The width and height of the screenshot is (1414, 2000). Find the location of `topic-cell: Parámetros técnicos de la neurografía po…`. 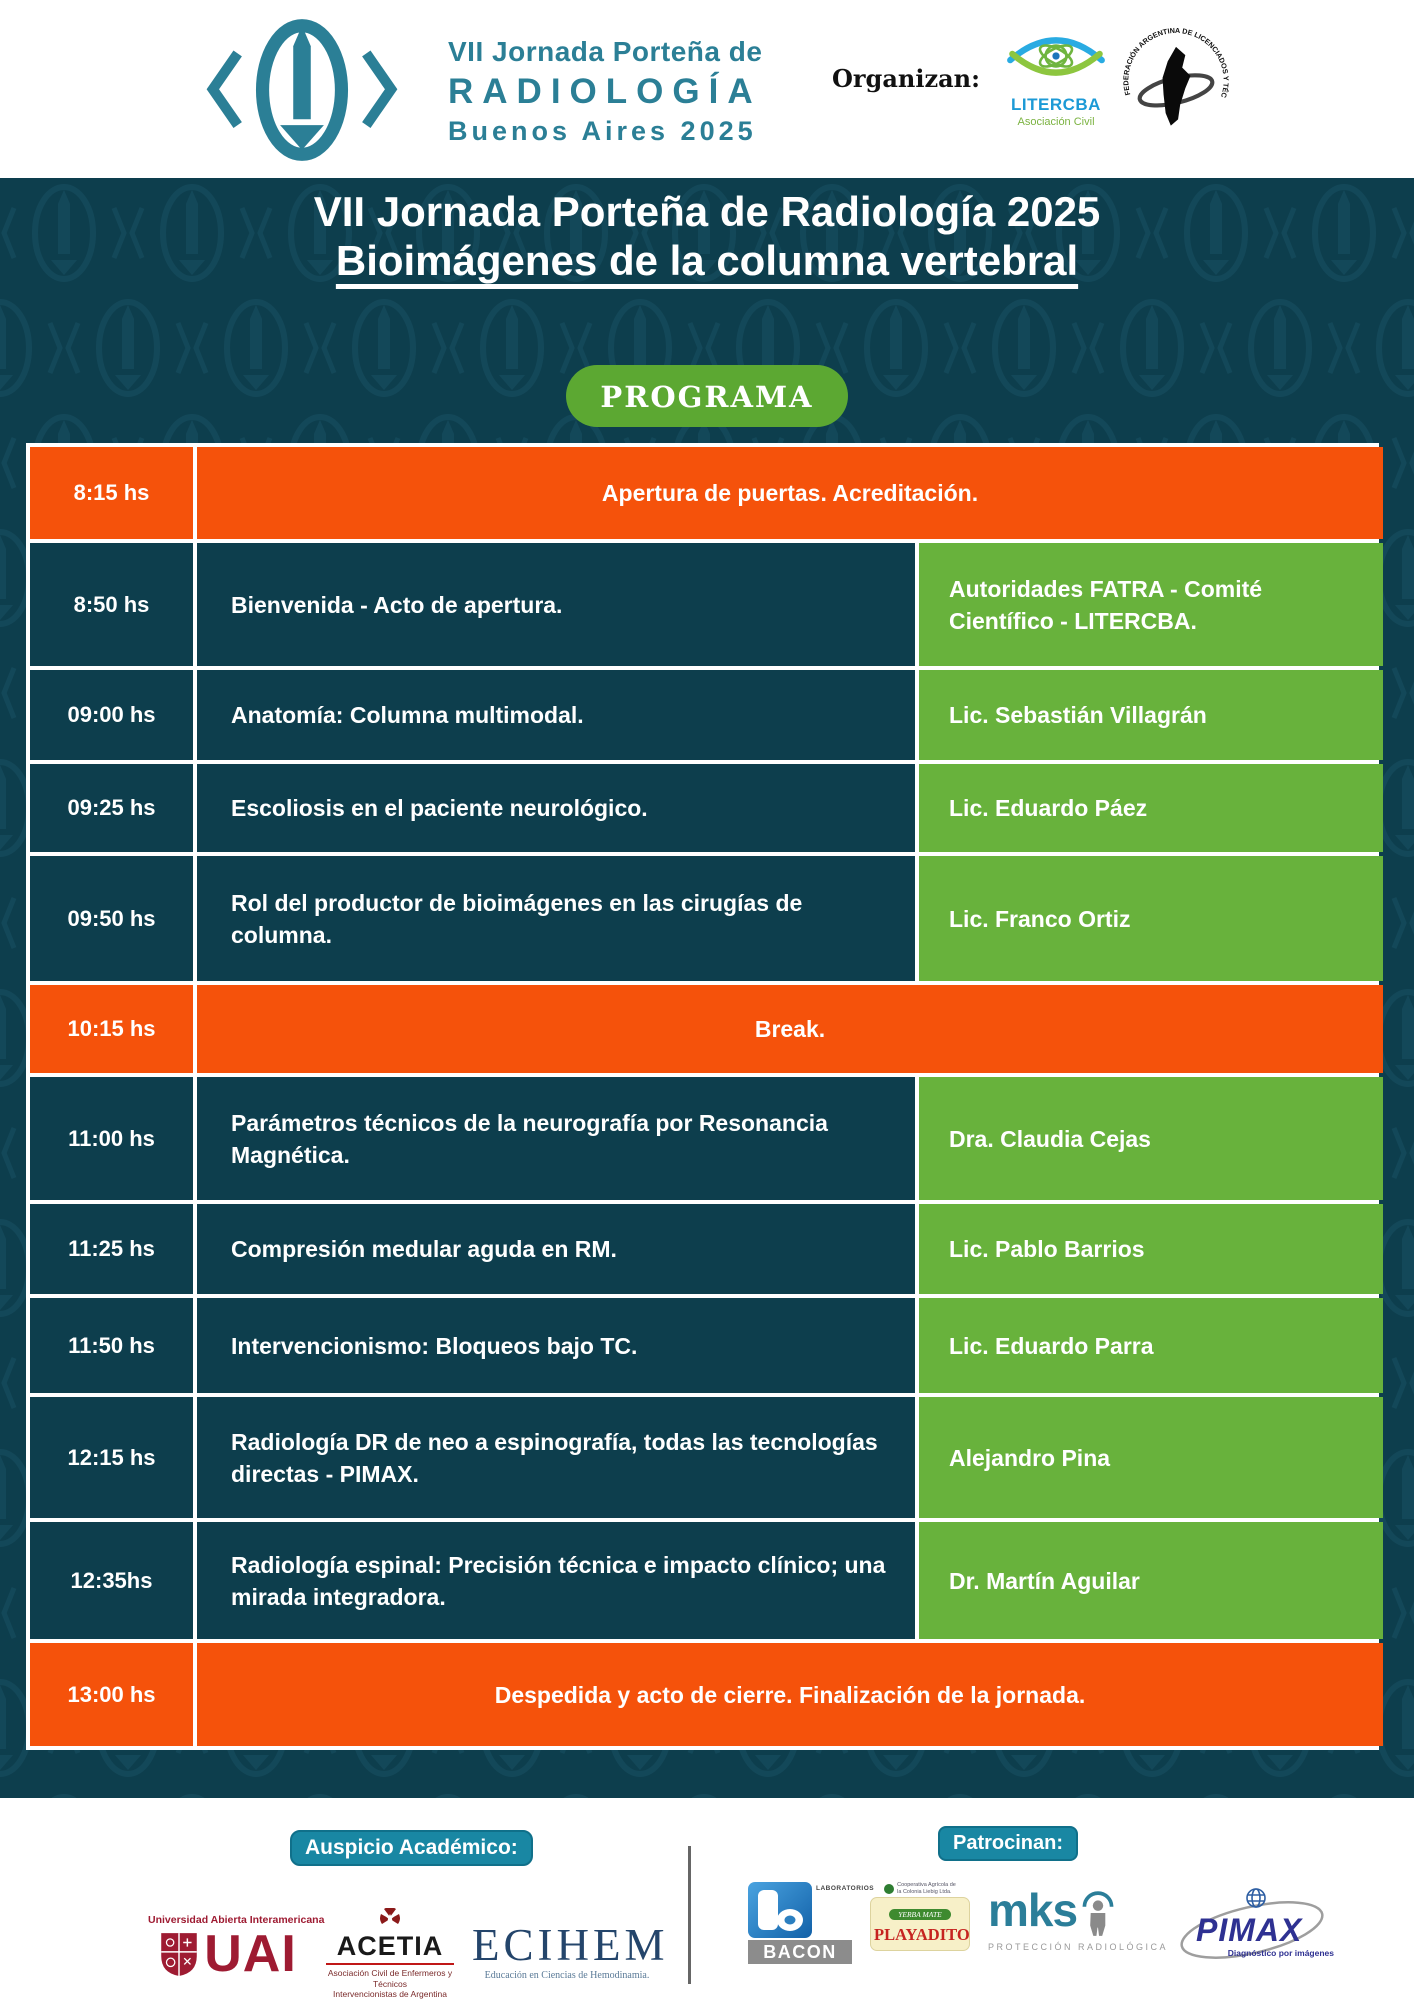

topic-cell: Parámetros técnicos de la neurografía po… is located at coordinates (556, 1139).